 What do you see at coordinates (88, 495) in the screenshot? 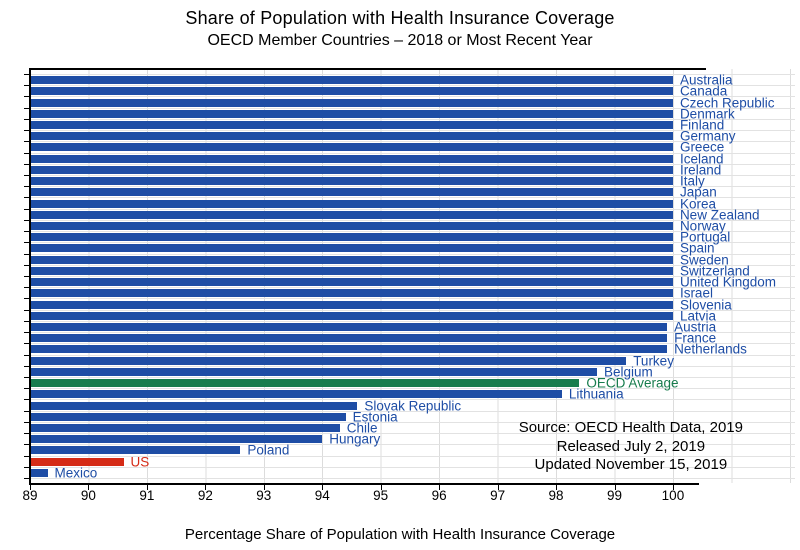
I see `x-axis-tick-label: 90` at bounding box center [88, 495].